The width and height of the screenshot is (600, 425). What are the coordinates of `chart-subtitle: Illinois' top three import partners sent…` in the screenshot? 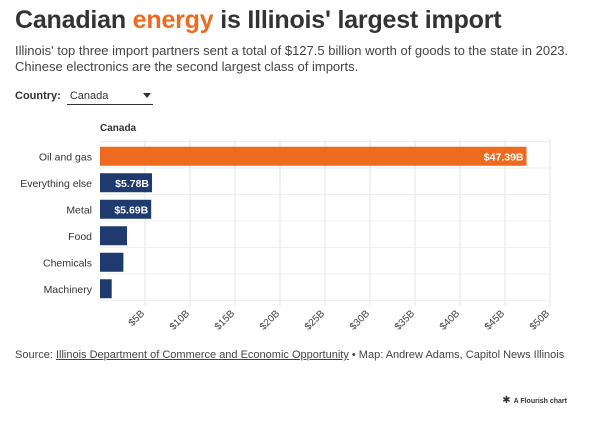 It's located at (292, 58).